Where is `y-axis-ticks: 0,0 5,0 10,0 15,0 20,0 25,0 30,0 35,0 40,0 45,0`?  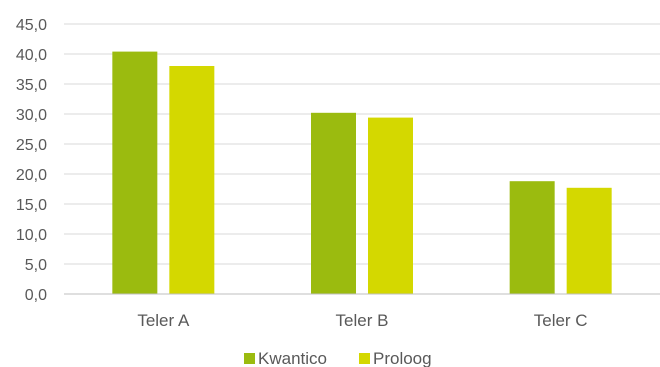 y-axis-ticks: 0,0 5,0 10,0 15,0 20,0 25,0 30,0 35,0 40,0 45,0 is located at coordinates (31, 160).